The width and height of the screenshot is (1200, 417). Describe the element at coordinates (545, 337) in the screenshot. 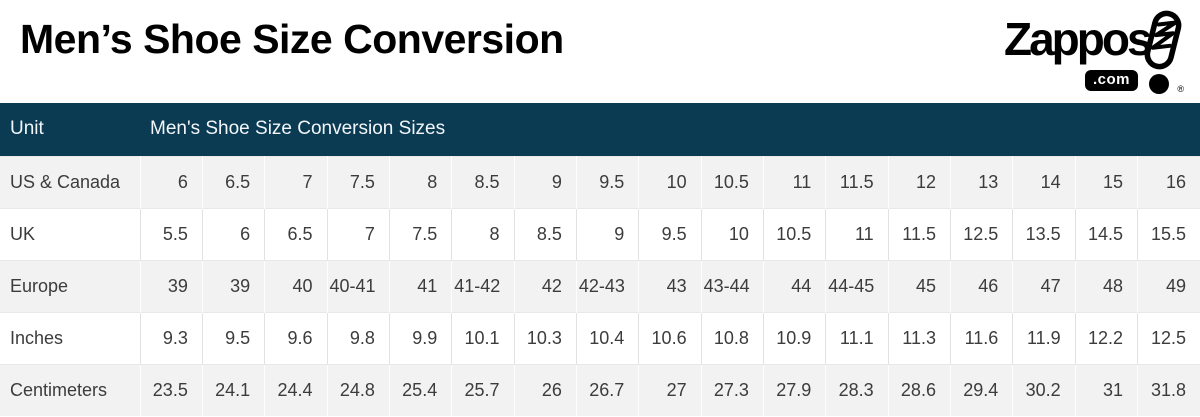

I see `table-cell: 10.3` at that location.